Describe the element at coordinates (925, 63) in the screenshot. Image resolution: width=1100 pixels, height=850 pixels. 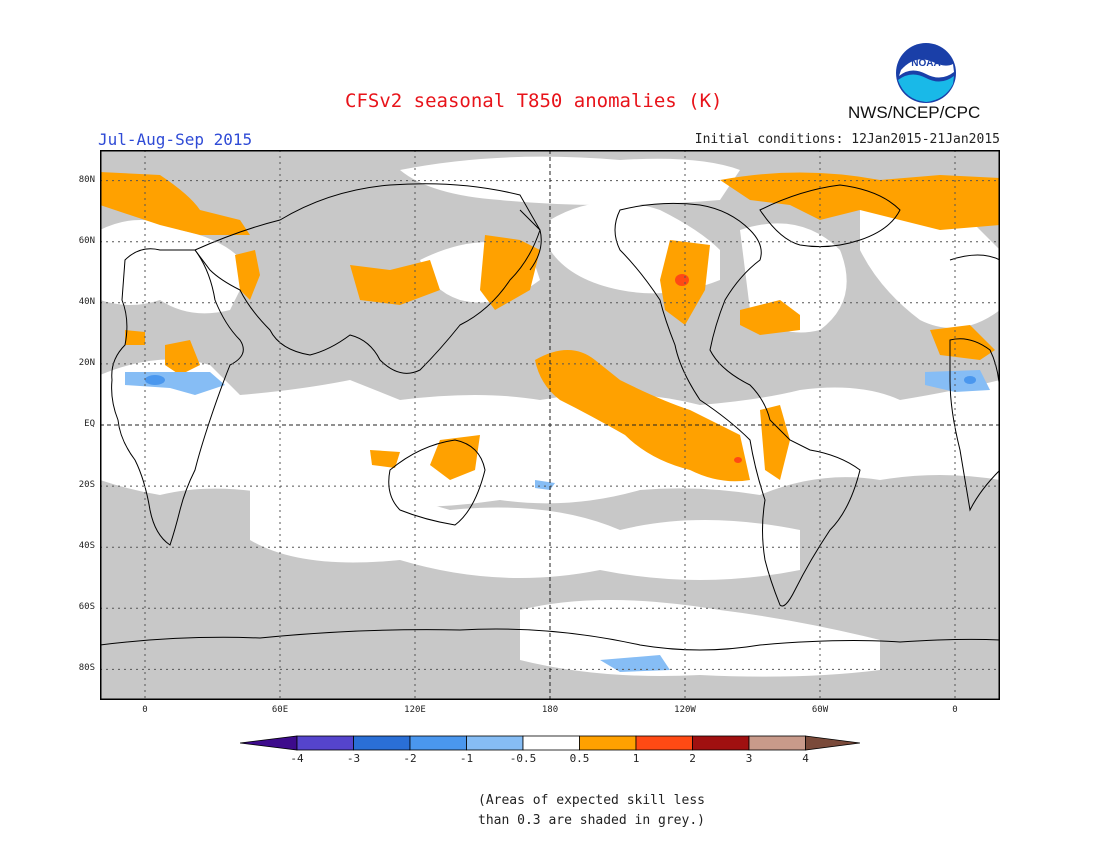
I see `logo-text: NOAA` at that location.